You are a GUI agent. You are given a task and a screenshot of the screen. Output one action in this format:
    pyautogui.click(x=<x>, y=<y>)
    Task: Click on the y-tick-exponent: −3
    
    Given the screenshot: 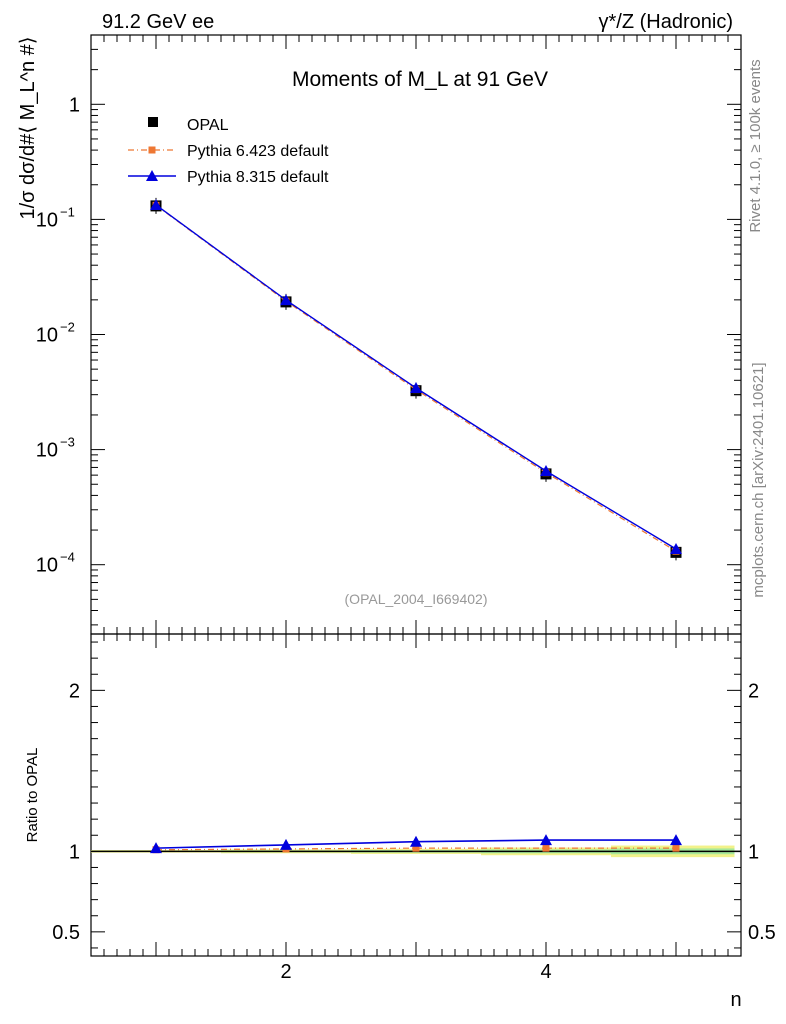 What is the action you would take?
    pyautogui.click(x=67, y=442)
    